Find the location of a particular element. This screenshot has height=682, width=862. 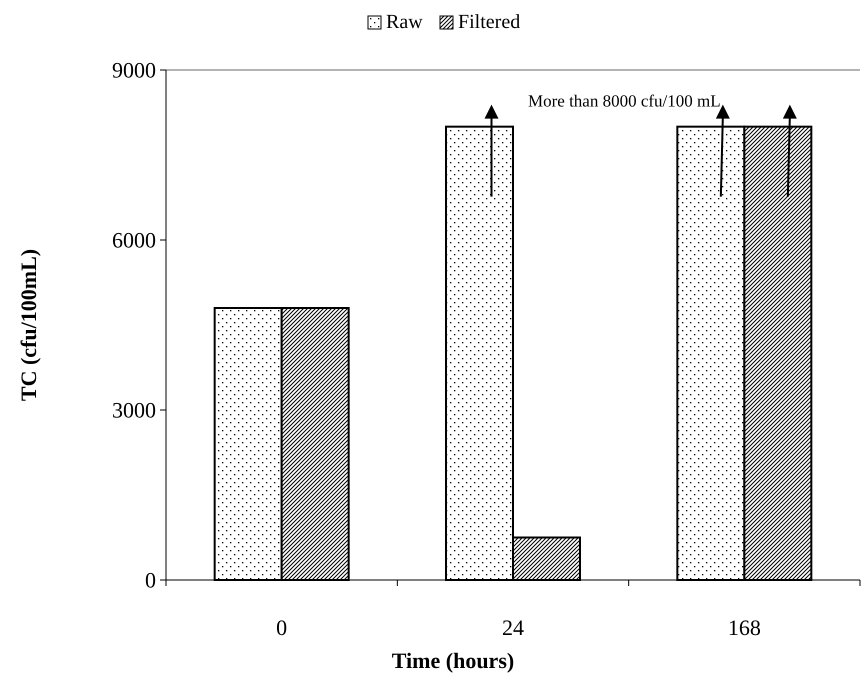

legend-label: Raw is located at coordinates (405, 22).